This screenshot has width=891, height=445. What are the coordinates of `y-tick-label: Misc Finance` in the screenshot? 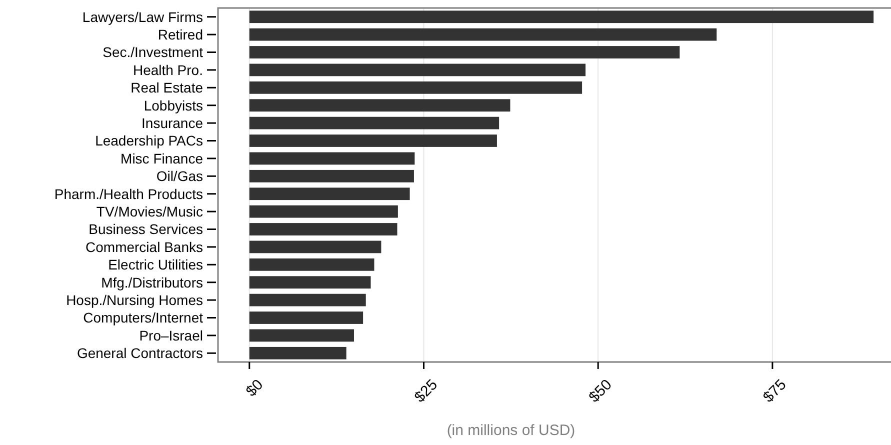 It's located at (162, 158).